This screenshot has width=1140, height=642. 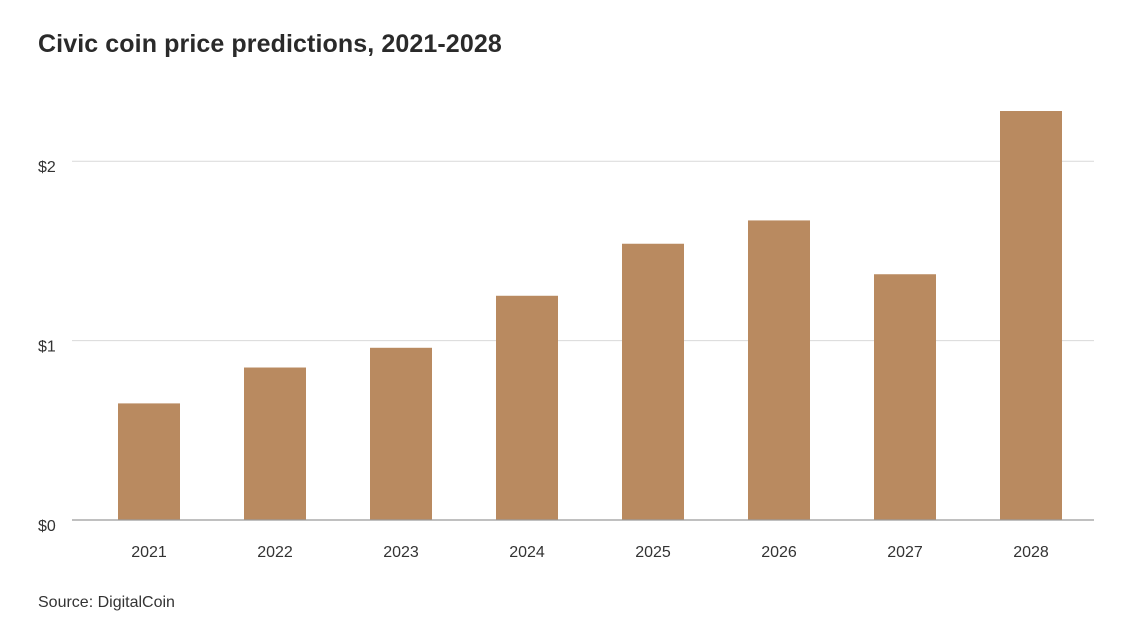 What do you see at coordinates (275, 443) in the screenshot?
I see `bar-2022` at bounding box center [275, 443].